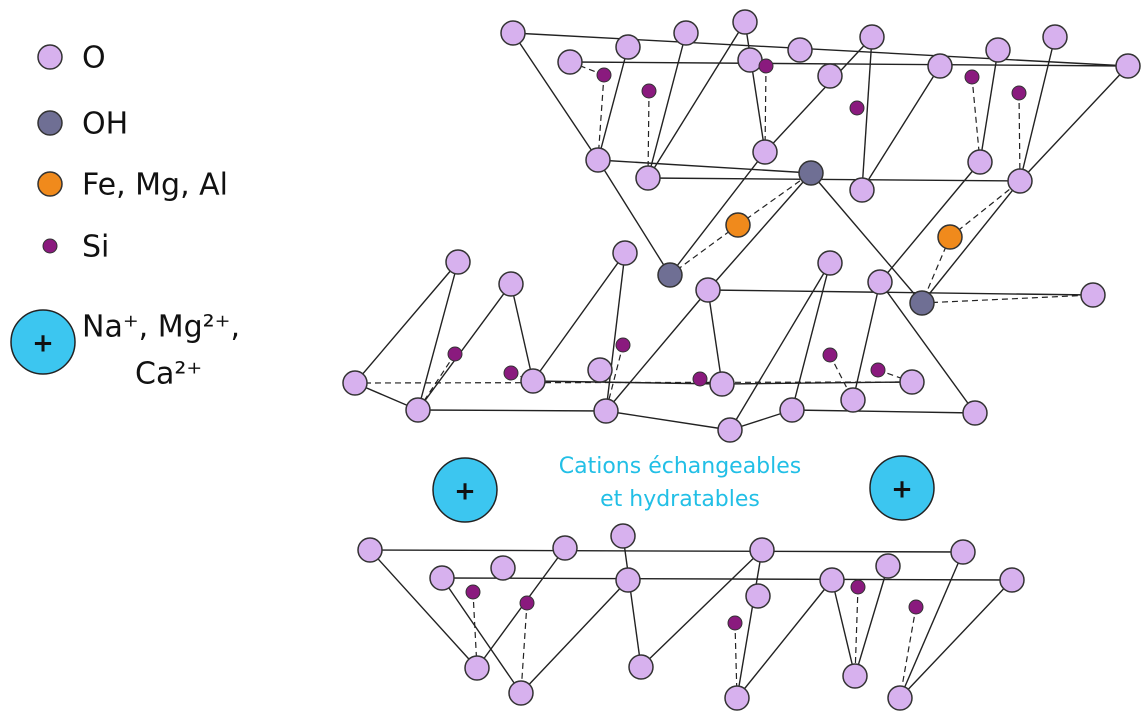 The width and height of the screenshot is (1146, 715). I want to click on legend-label: O, so click(94, 58).